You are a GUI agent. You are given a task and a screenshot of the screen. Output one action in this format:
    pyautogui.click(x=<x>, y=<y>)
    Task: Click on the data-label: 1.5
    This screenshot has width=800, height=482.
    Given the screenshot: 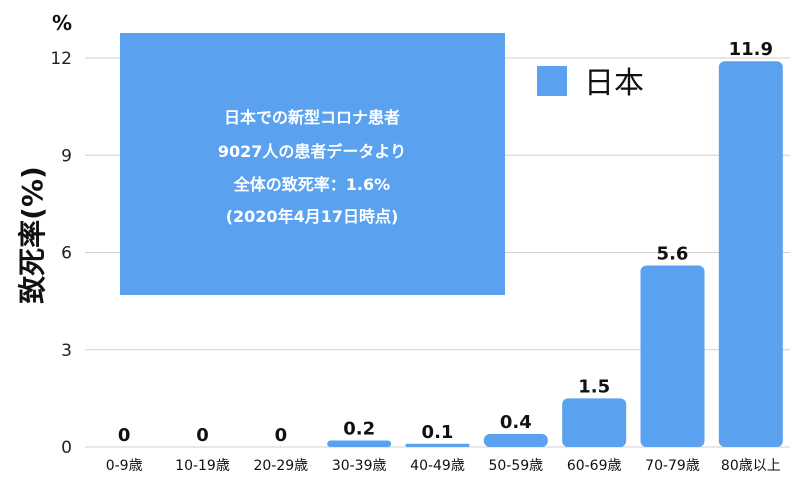 What is the action you would take?
    pyautogui.click(x=594, y=386)
    